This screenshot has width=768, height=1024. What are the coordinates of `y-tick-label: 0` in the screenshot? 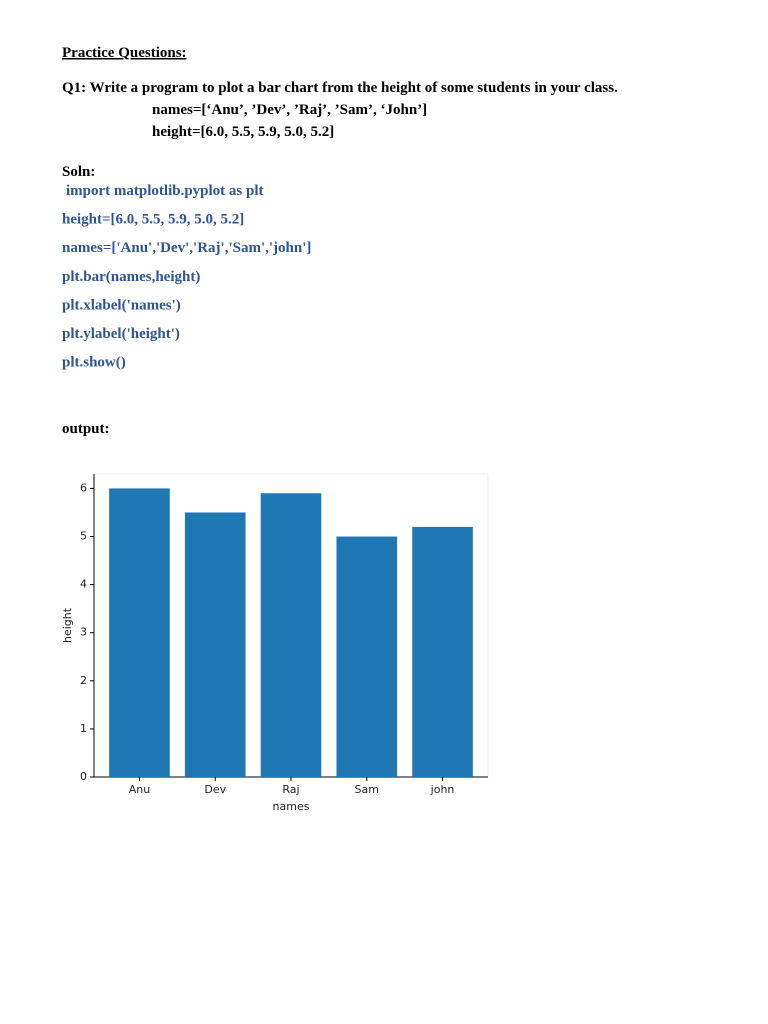 It's located at (83, 776).